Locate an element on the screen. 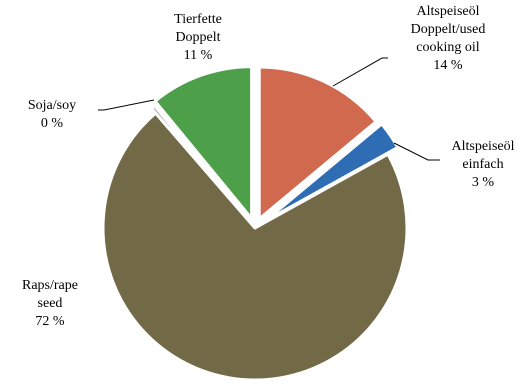 The height and width of the screenshot is (392, 527). pie-slice-soja-soy is located at coordinates (201, 164).